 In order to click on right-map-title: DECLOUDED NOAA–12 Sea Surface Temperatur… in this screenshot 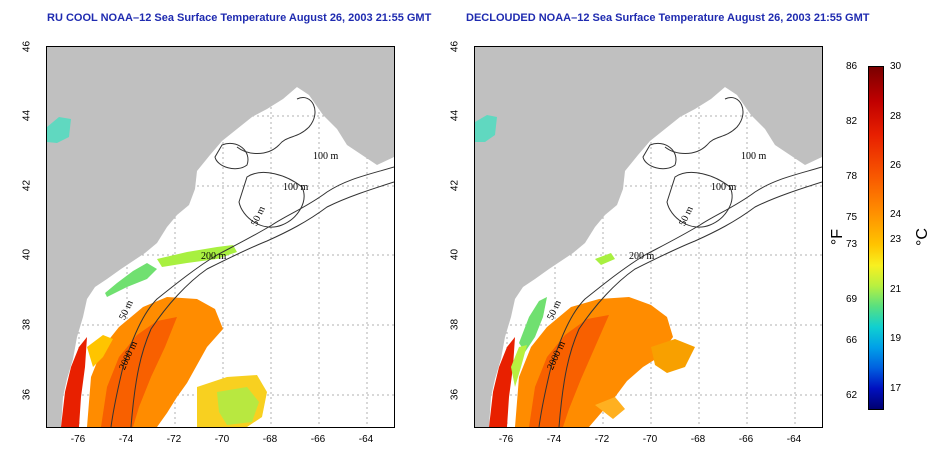, I will do `click(668, 18)`.